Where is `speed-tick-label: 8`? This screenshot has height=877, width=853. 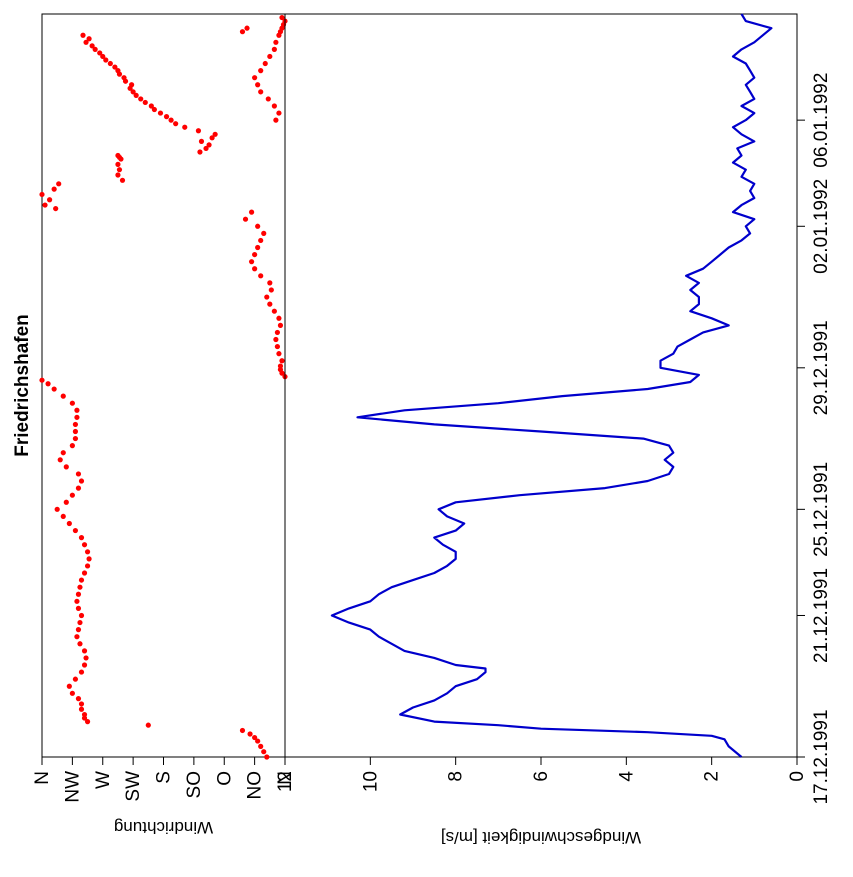 speed-tick-label: 8 is located at coordinates (456, 776).